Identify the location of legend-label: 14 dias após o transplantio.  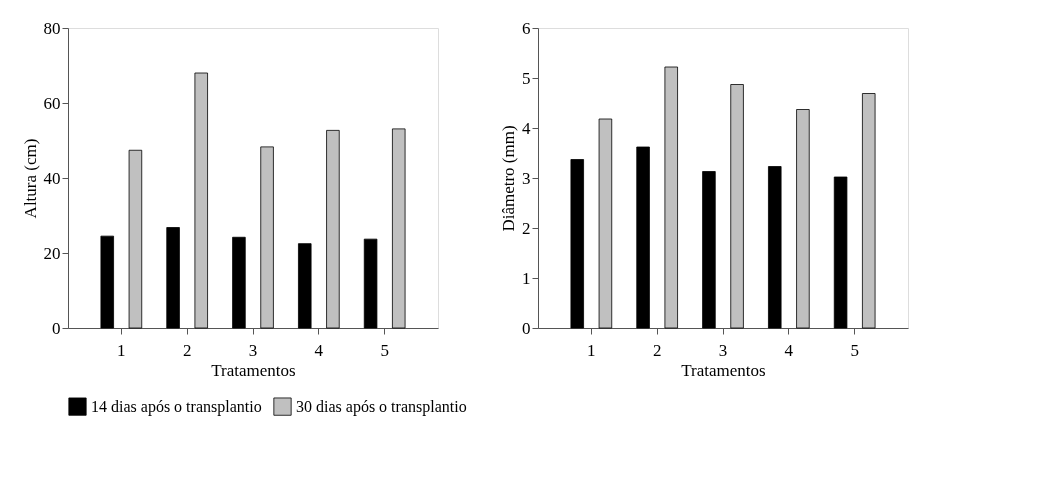
(176, 406).